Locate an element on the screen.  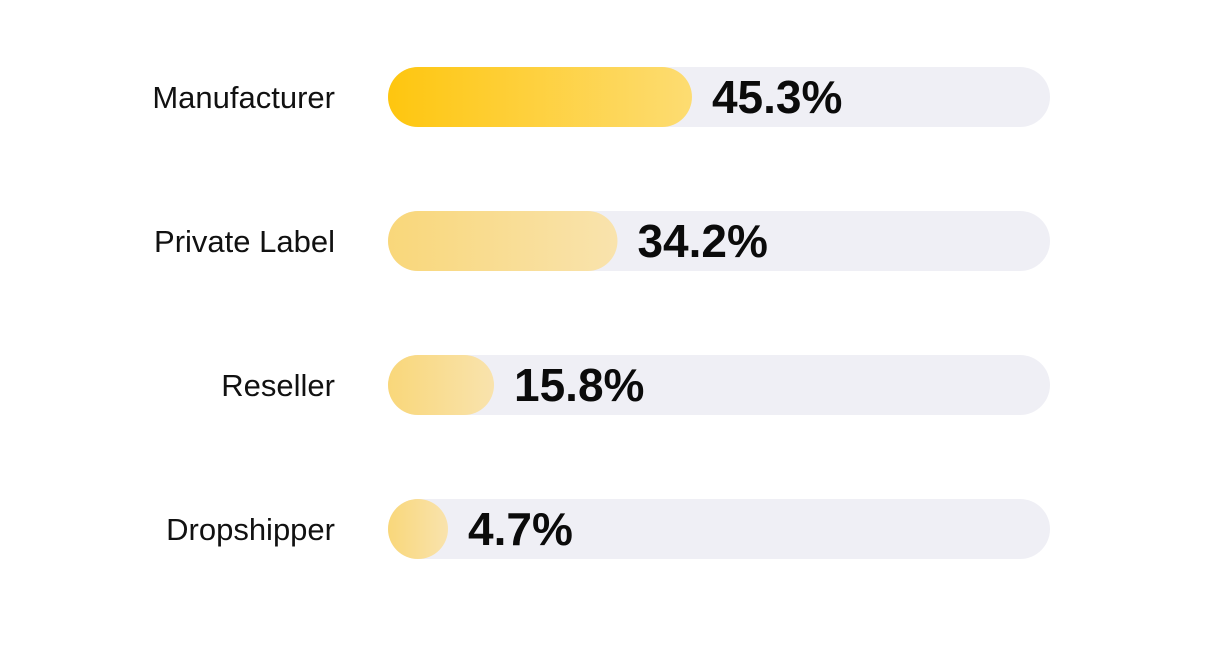
category-label: Manufacturer is located at coordinates (243, 97).